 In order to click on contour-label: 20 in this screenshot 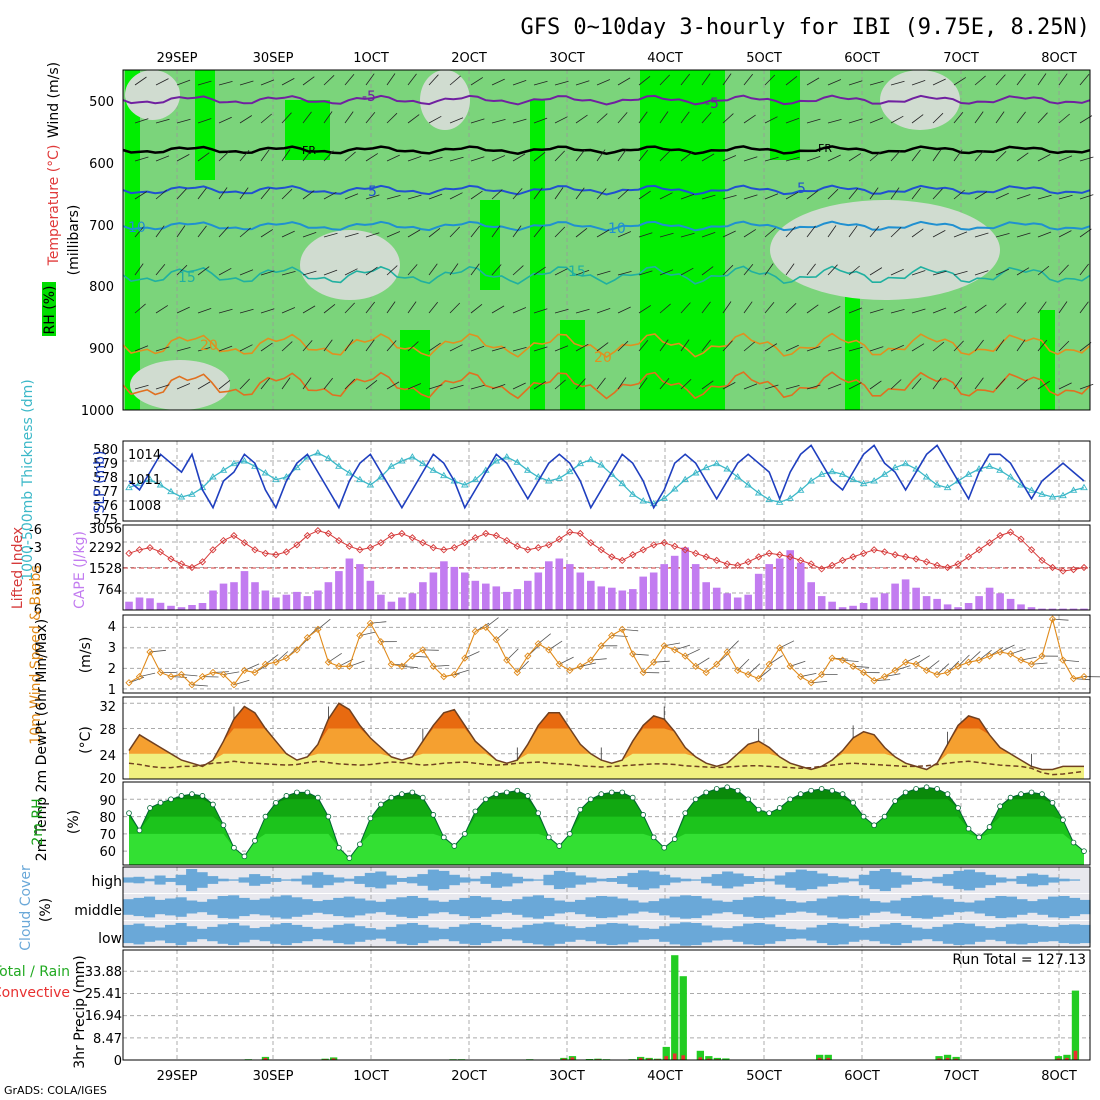, I will do `click(603, 358)`.